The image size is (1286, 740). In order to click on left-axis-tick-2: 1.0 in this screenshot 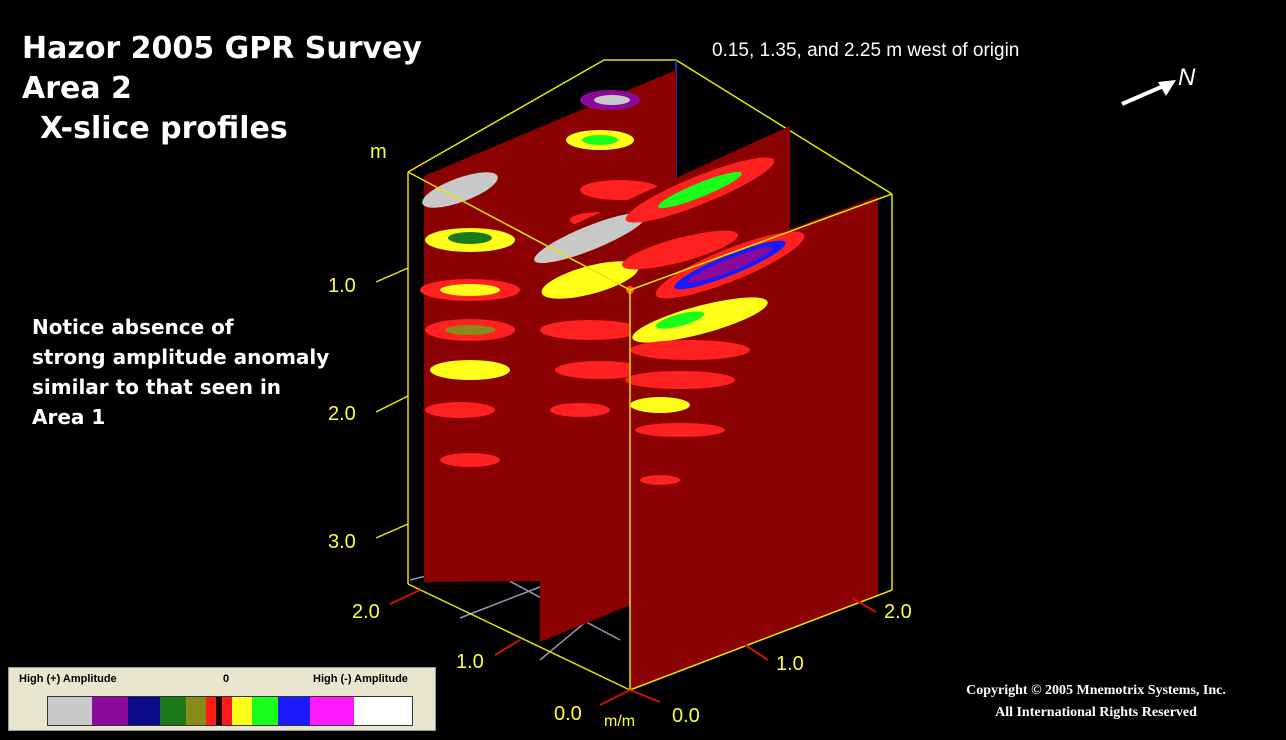, I will do `click(470, 662)`.